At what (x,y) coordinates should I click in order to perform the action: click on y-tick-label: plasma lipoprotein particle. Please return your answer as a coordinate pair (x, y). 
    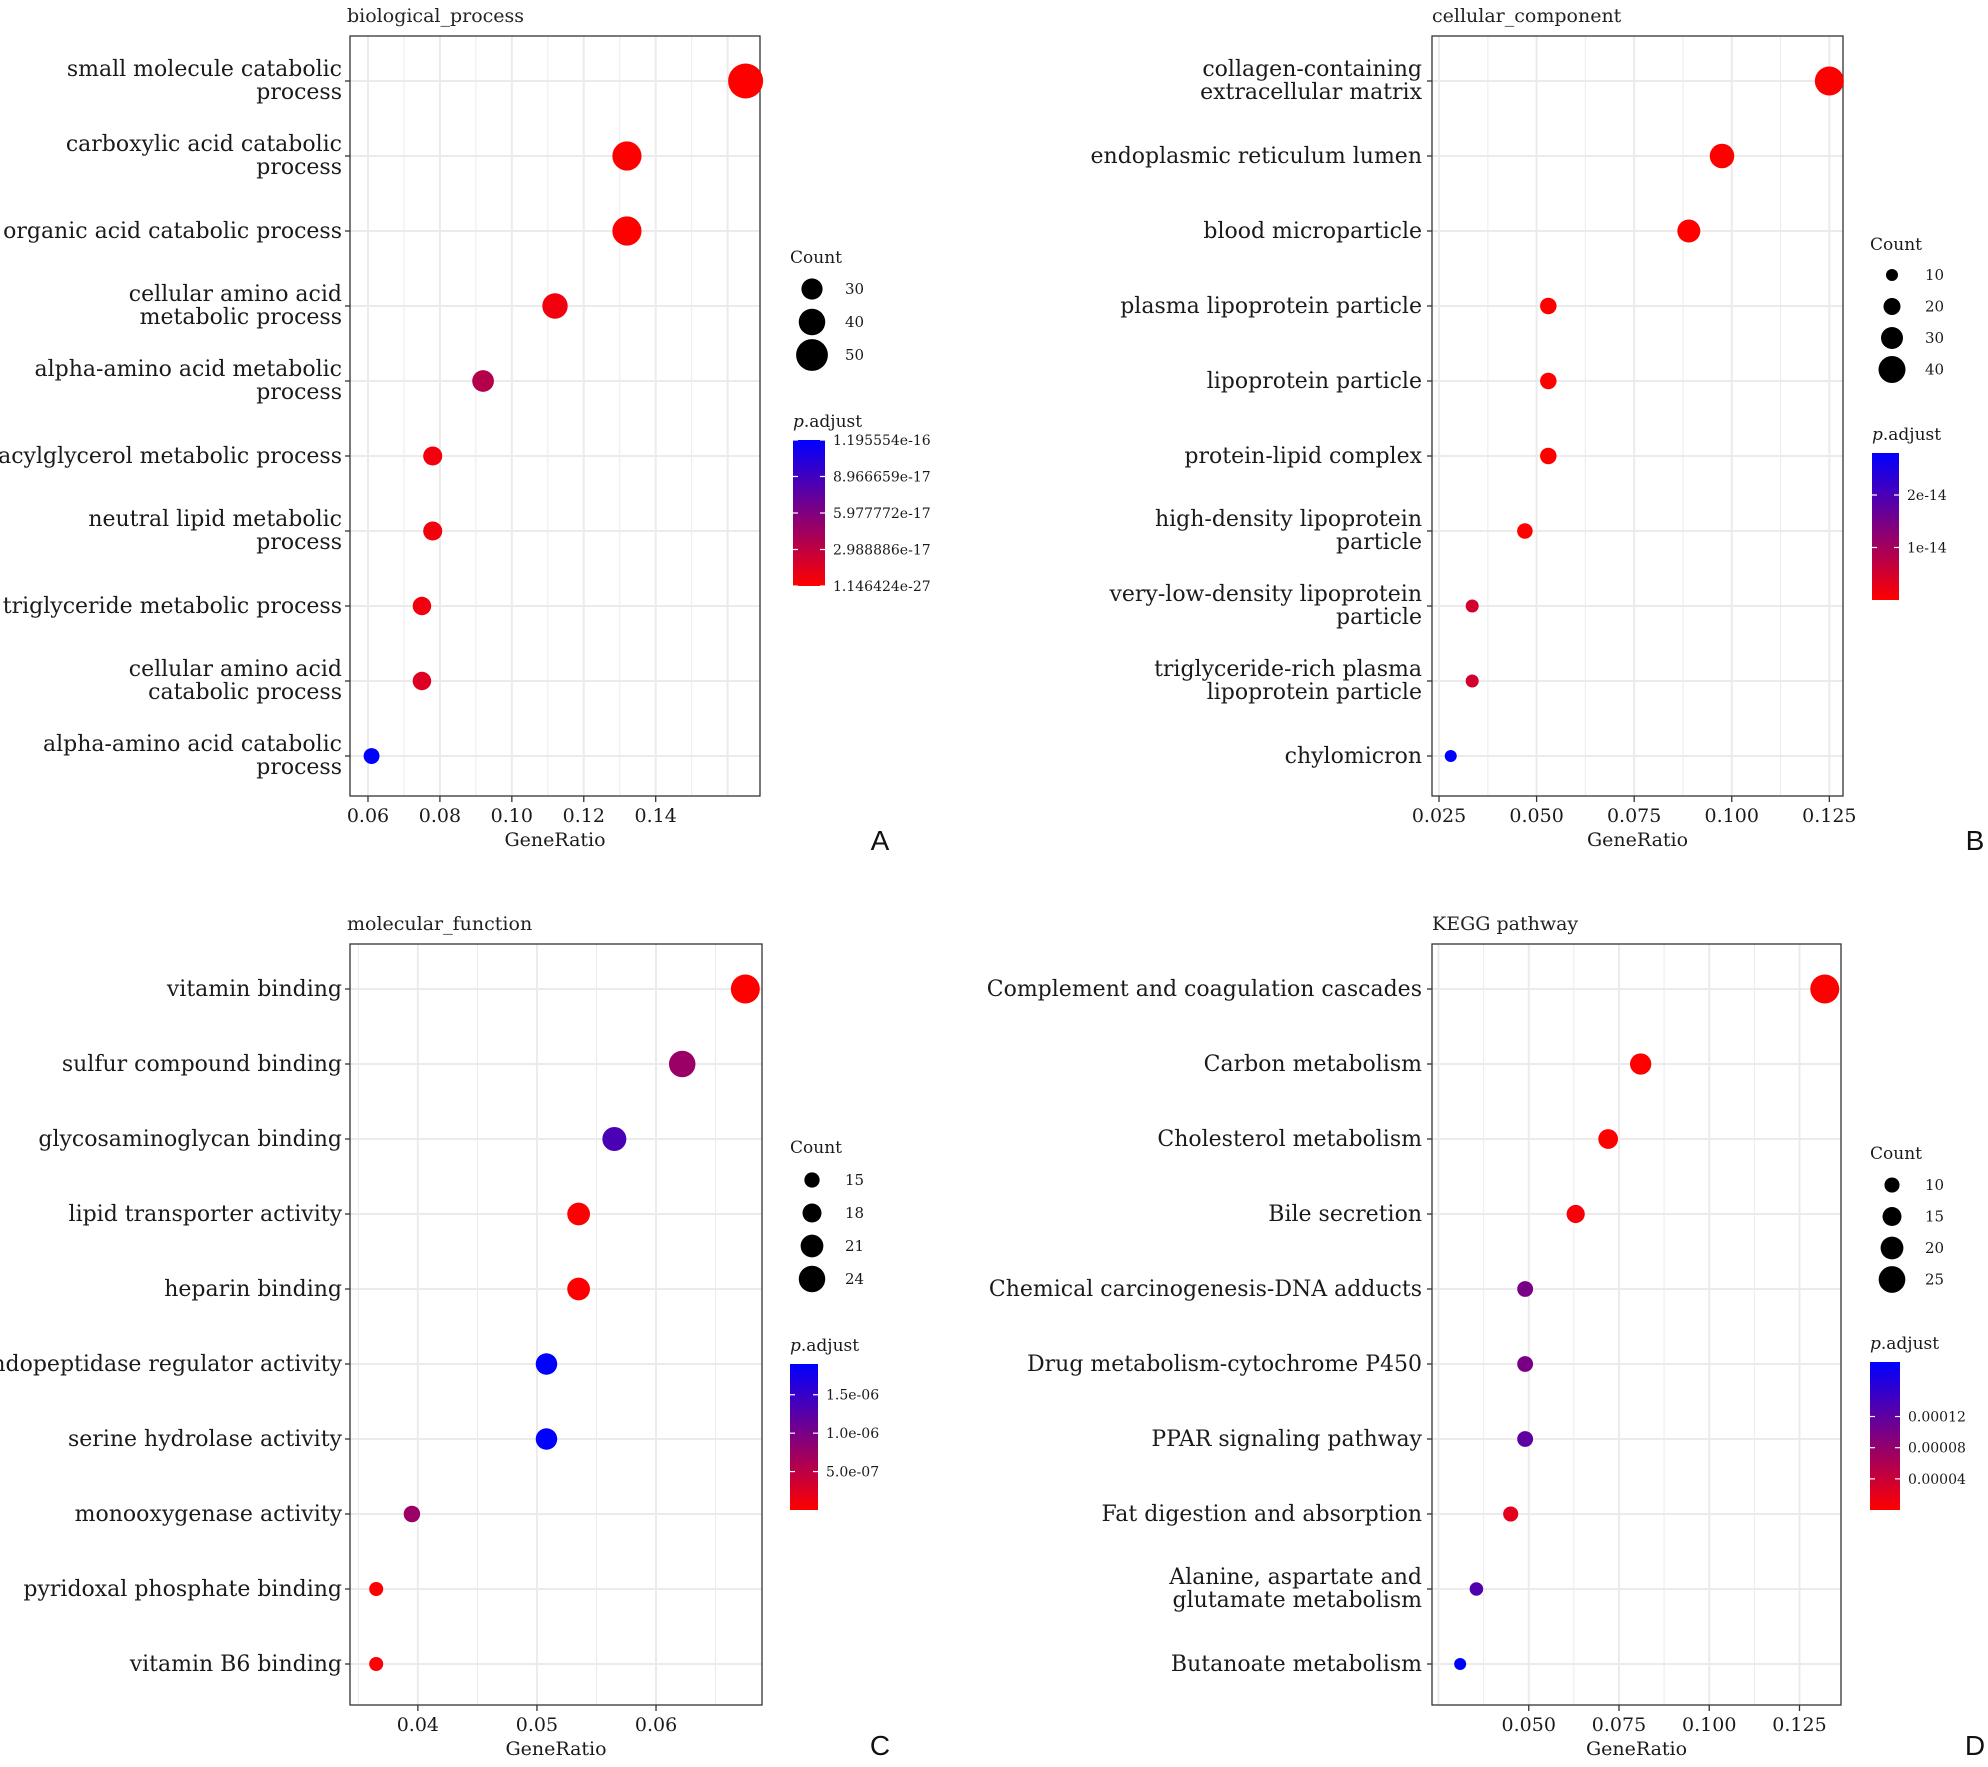
    Looking at the image, I should click on (1271, 306).